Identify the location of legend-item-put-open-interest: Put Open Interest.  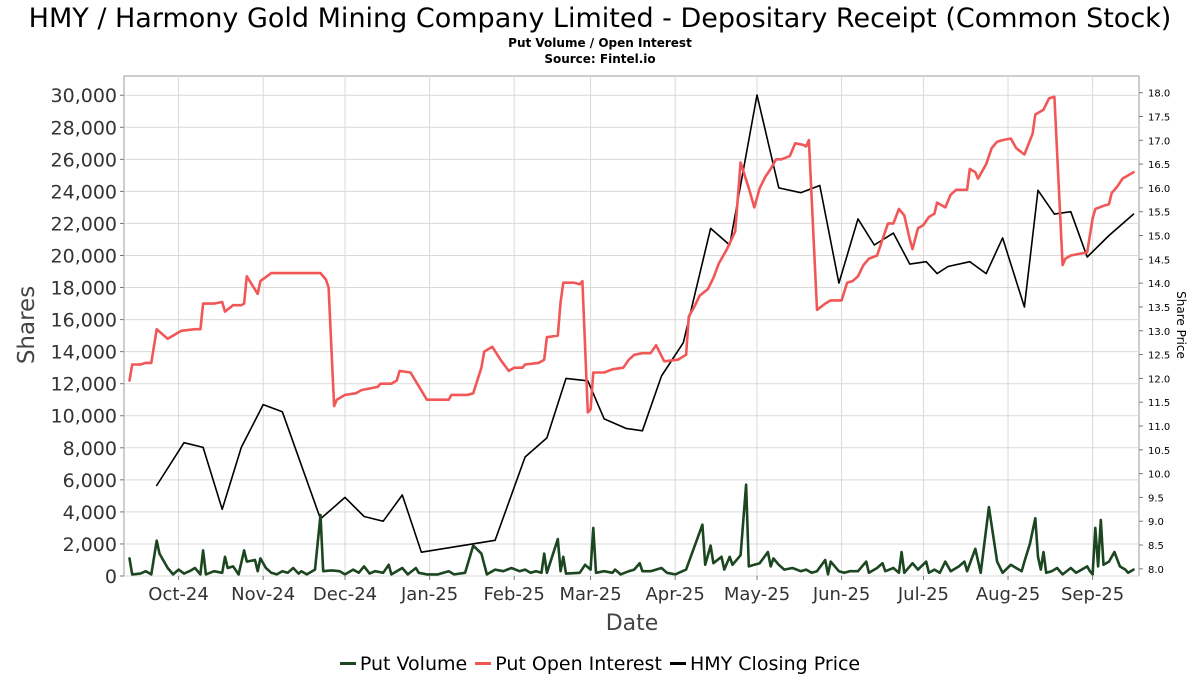
(568, 664).